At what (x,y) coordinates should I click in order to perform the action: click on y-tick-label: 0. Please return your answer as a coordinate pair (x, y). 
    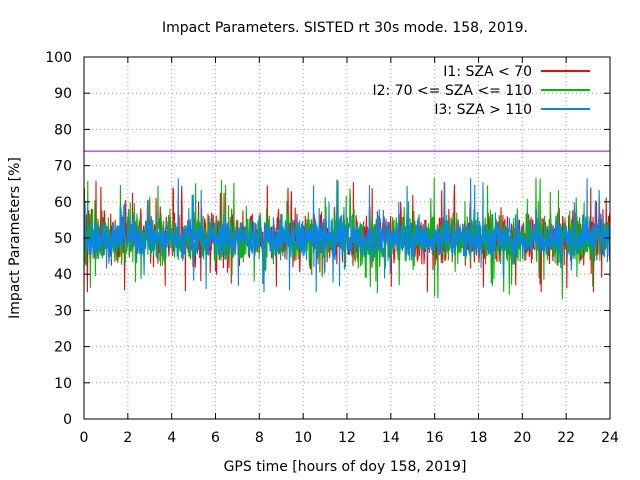
    Looking at the image, I should click on (67, 420).